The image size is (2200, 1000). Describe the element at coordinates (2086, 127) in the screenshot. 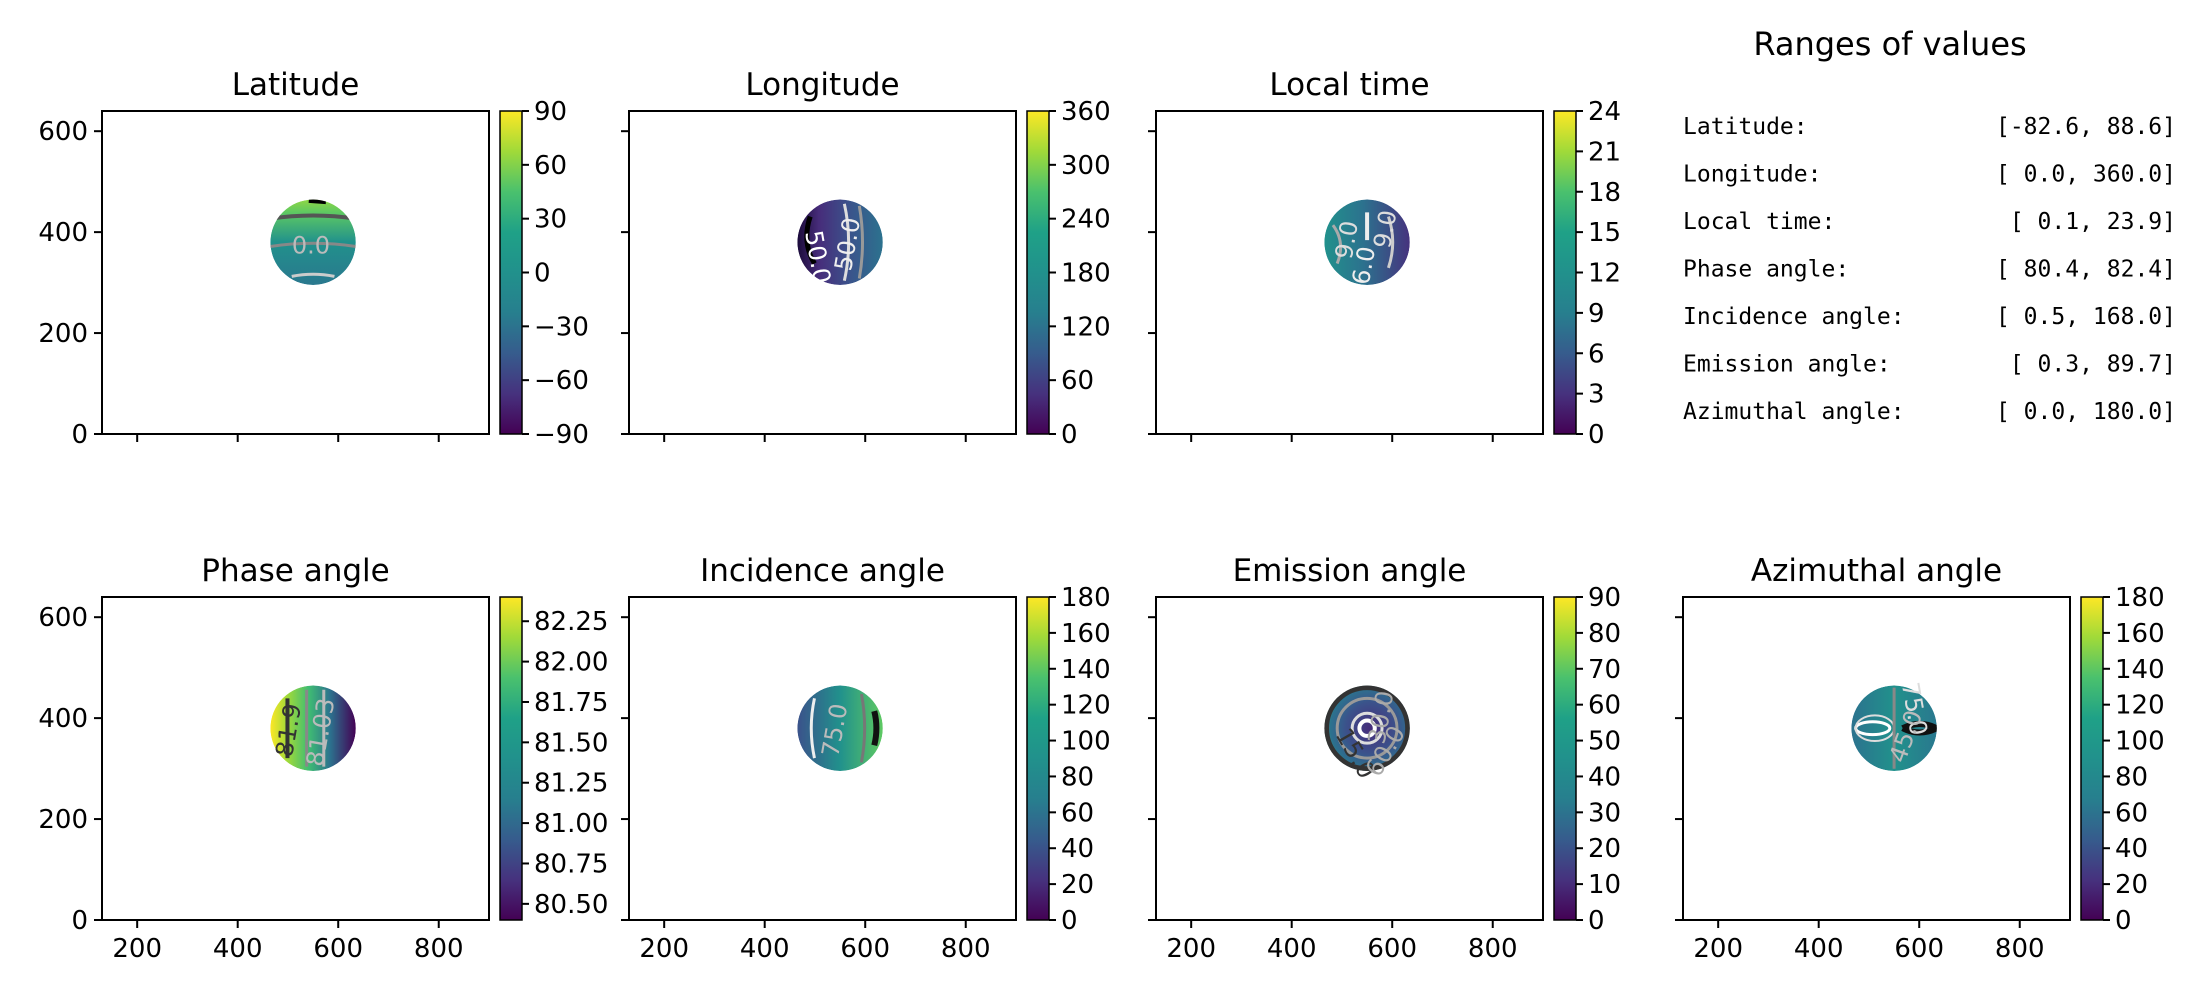

I see `range-value: [-82.6, 88.6]` at that location.